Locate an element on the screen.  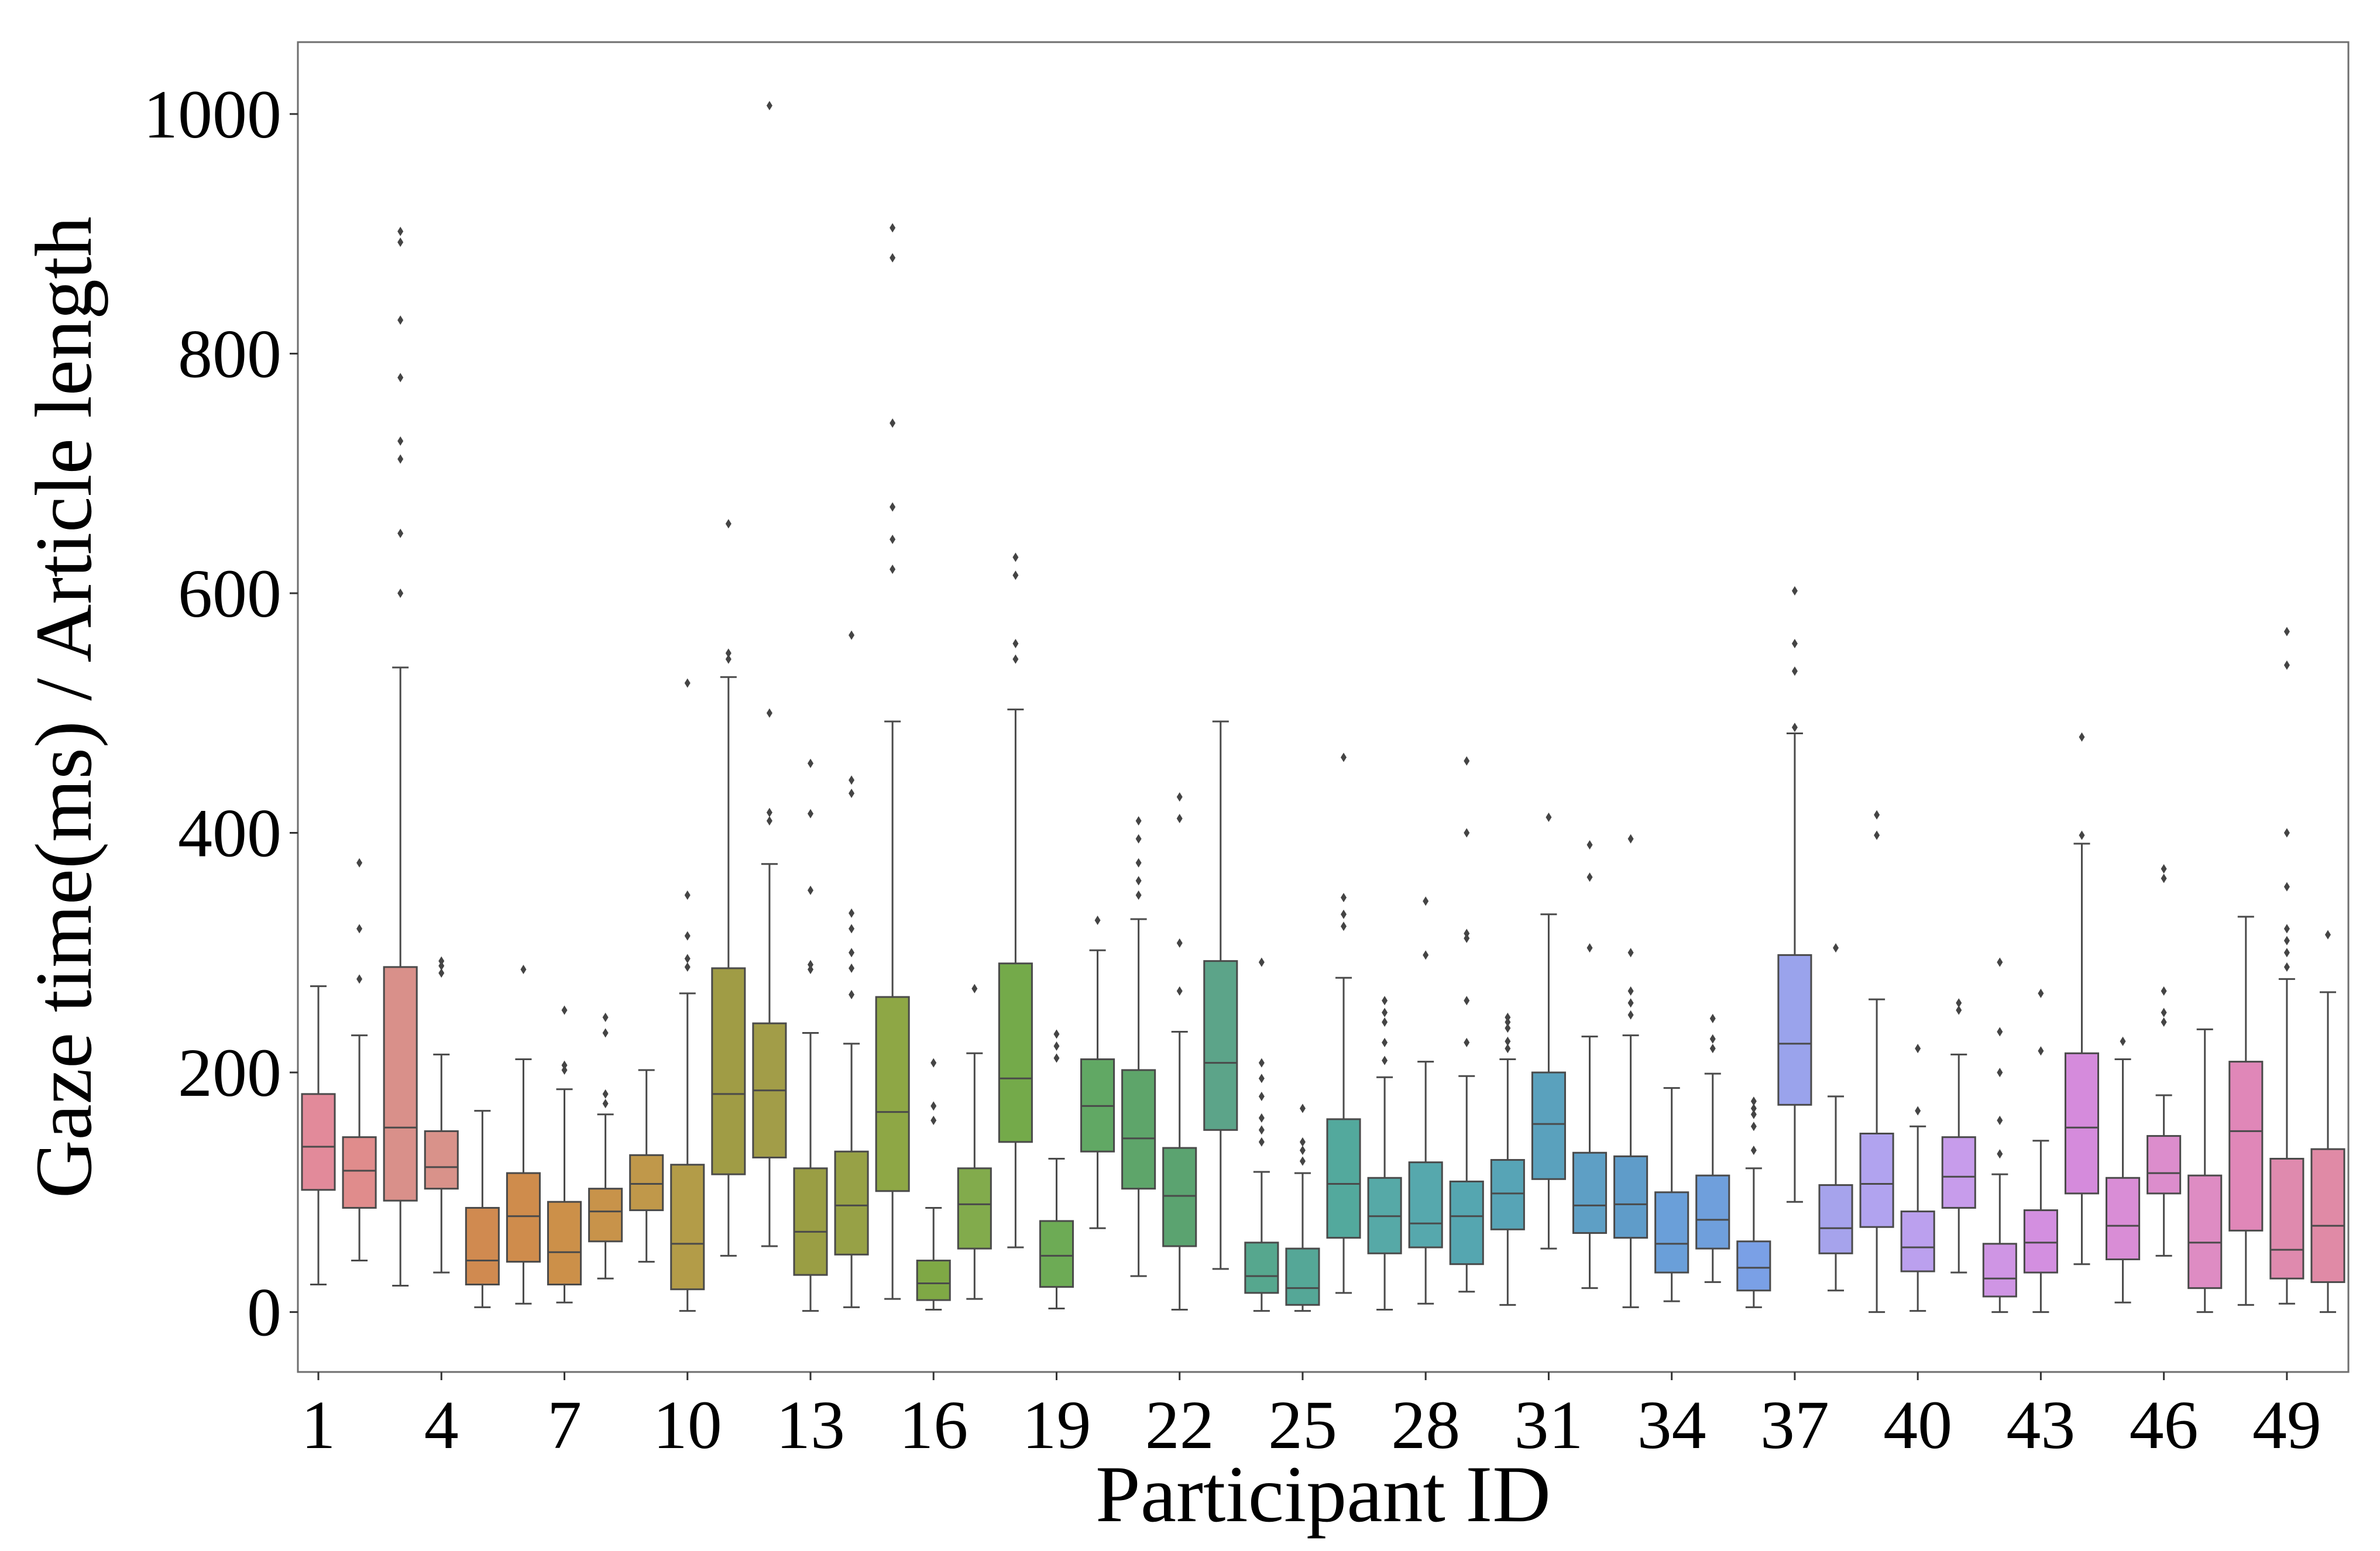
x-tick-label: 34 is located at coordinates (1671, 1425).